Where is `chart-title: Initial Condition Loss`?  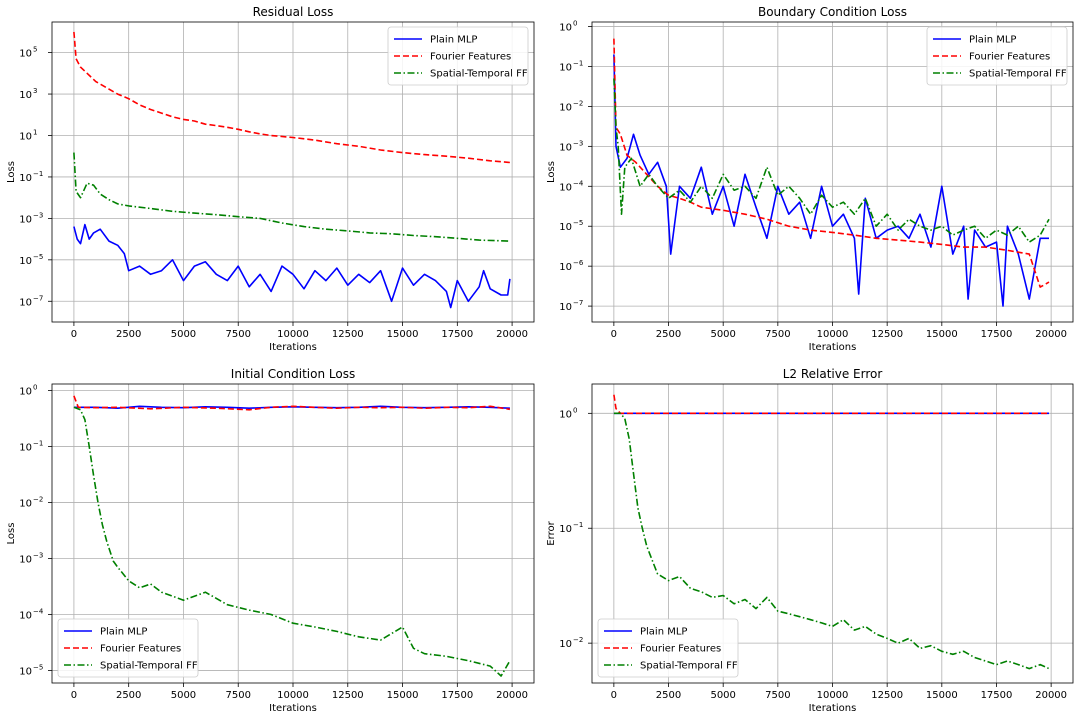
chart-title: Initial Condition Loss is located at coordinates (293, 374).